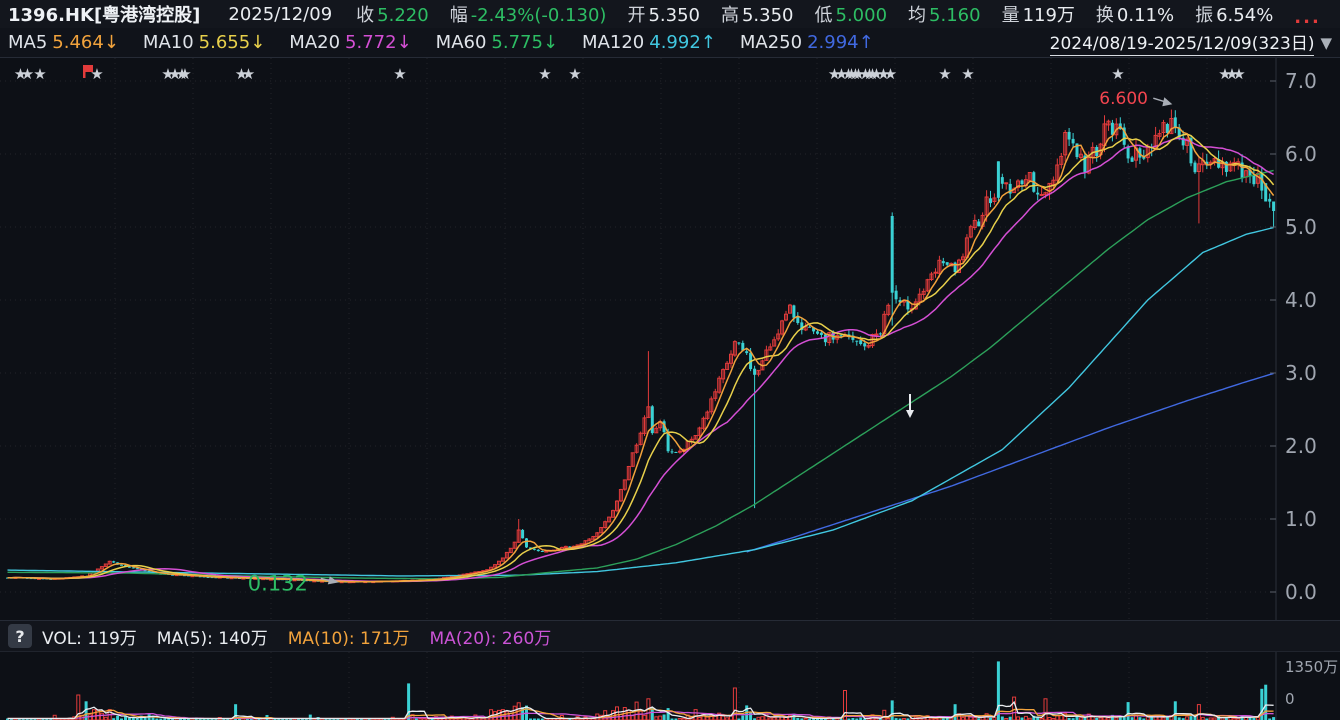 The image size is (1340, 720). I want to click on low-price-annotation: 0.132, so click(278, 583).